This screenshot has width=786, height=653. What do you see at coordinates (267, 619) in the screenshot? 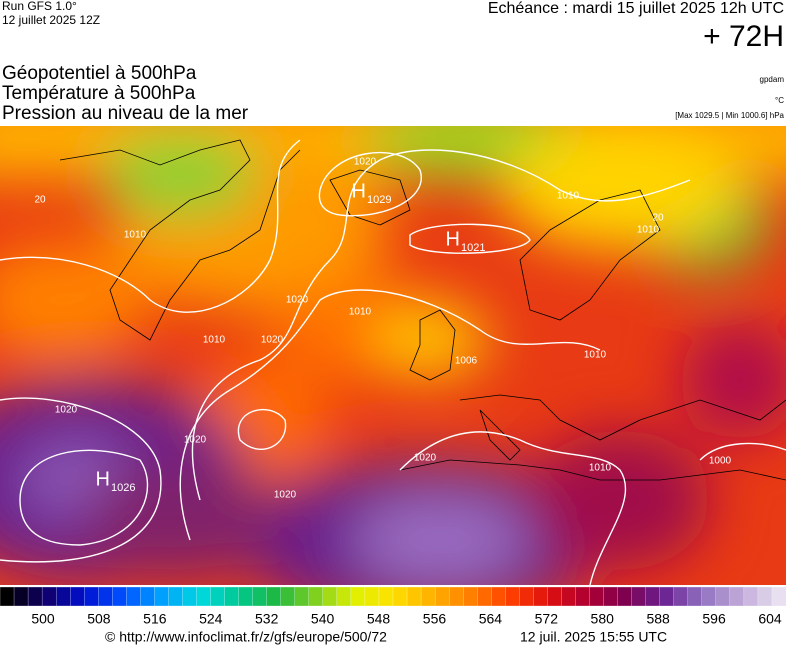
I see `scale-tick-label: 532` at bounding box center [267, 619].